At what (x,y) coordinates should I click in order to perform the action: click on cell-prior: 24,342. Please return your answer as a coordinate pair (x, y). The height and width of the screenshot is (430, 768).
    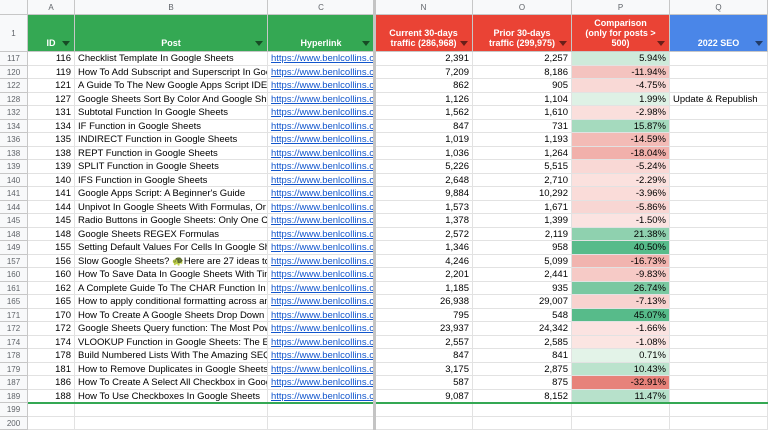
    Looking at the image, I should click on (522, 329).